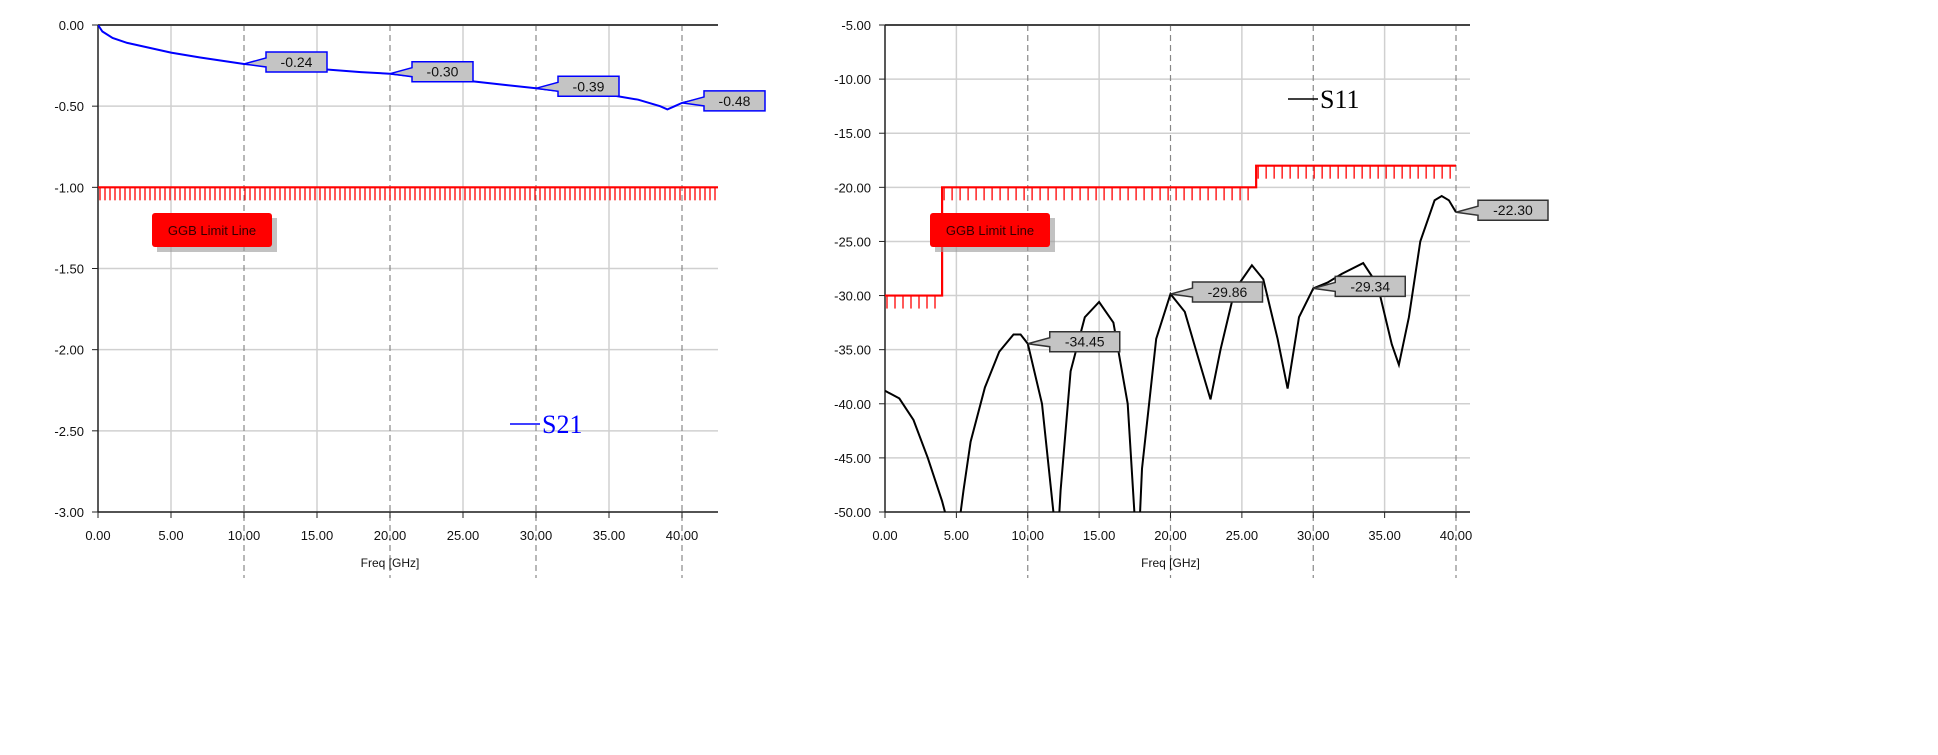 This screenshot has height=755, width=1938. Describe the element at coordinates (852, 241) in the screenshot. I see `y-tick-label: -25.00` at that location.